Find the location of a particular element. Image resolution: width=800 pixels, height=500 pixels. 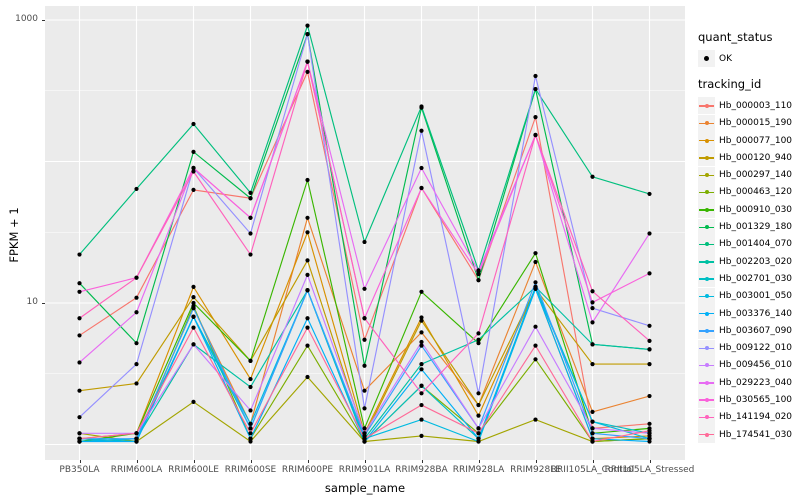

legend-label: Hb_002701_030 is located at coordinates (756, 278).